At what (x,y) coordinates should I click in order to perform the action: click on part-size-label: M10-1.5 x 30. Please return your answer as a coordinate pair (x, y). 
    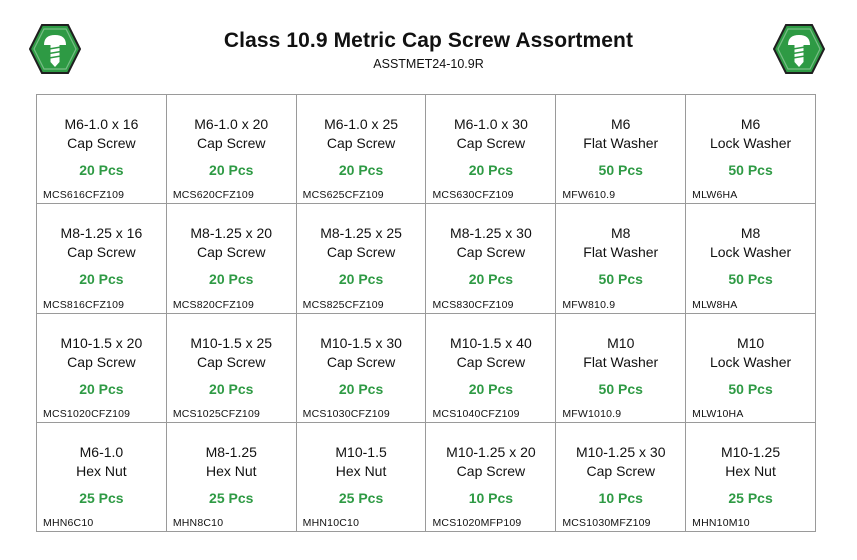
    Looking at the image, I should click on (361, 342).